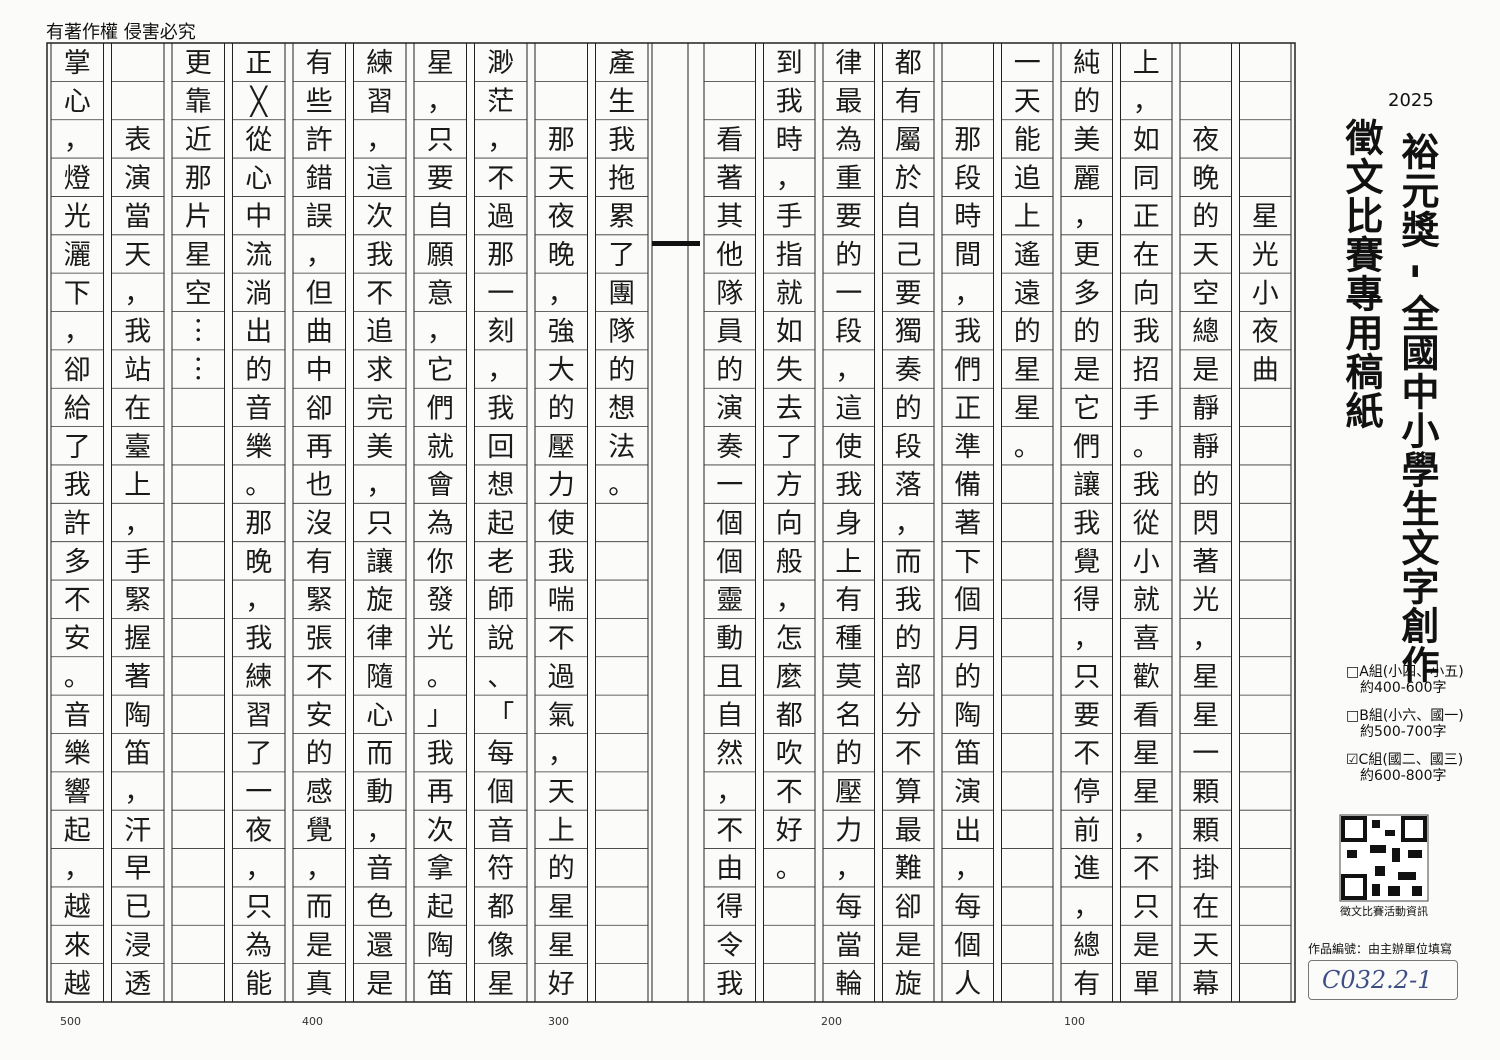  What do you see at coordinates (1027, 293) in the screenshot?
I see `essay-char: 遠` at bounding box center [1027, 293].